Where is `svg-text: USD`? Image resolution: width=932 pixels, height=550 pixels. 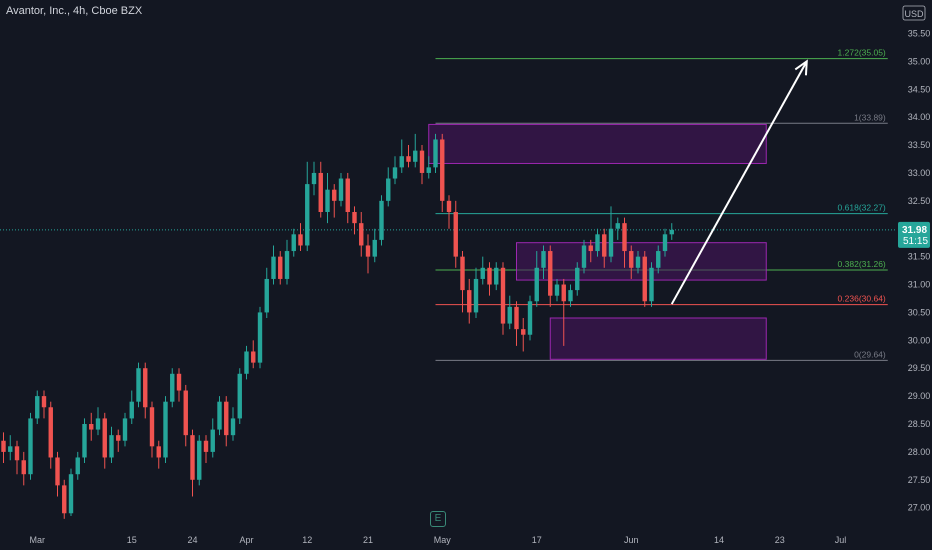 svg-text: USD is located at coordinates (914, 14).